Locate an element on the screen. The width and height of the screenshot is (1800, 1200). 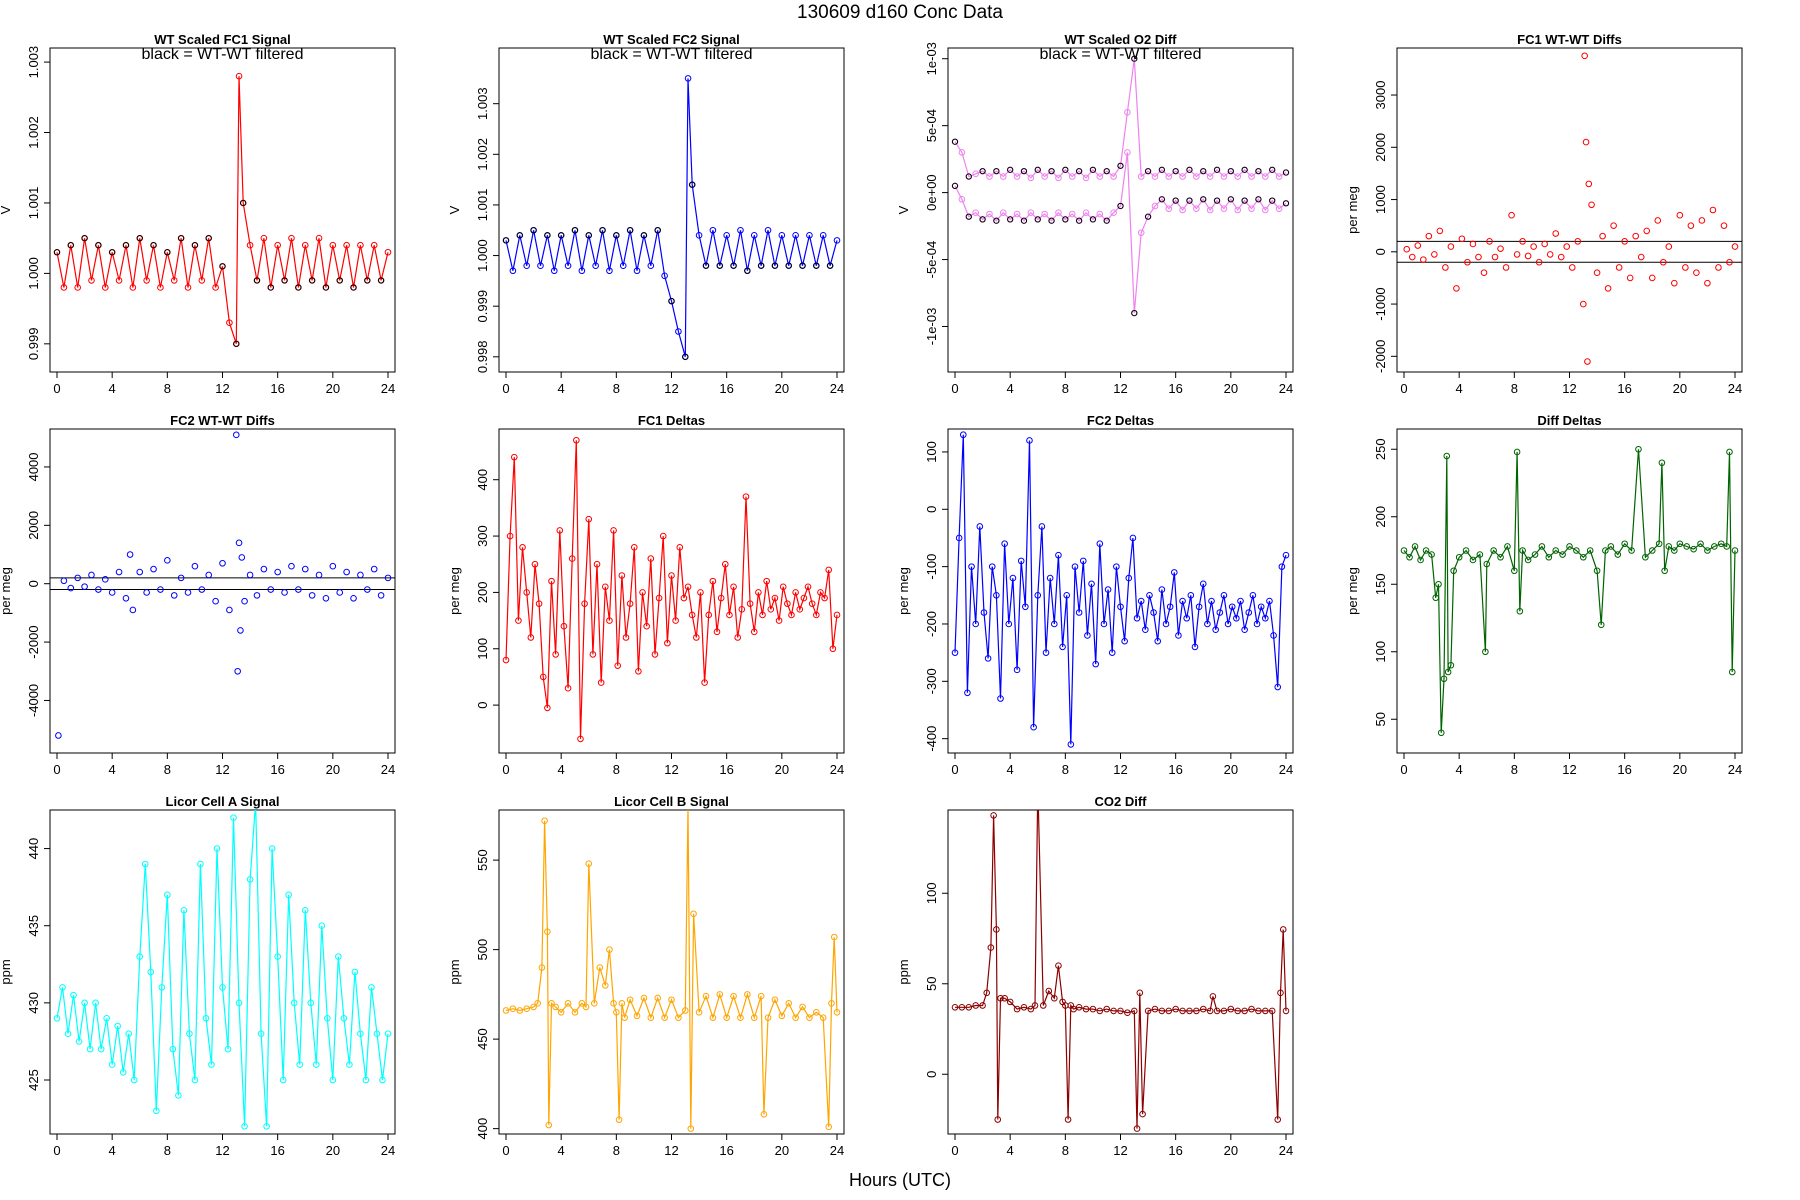
y-tick-label: 440 is located at coordinates (33, 849).